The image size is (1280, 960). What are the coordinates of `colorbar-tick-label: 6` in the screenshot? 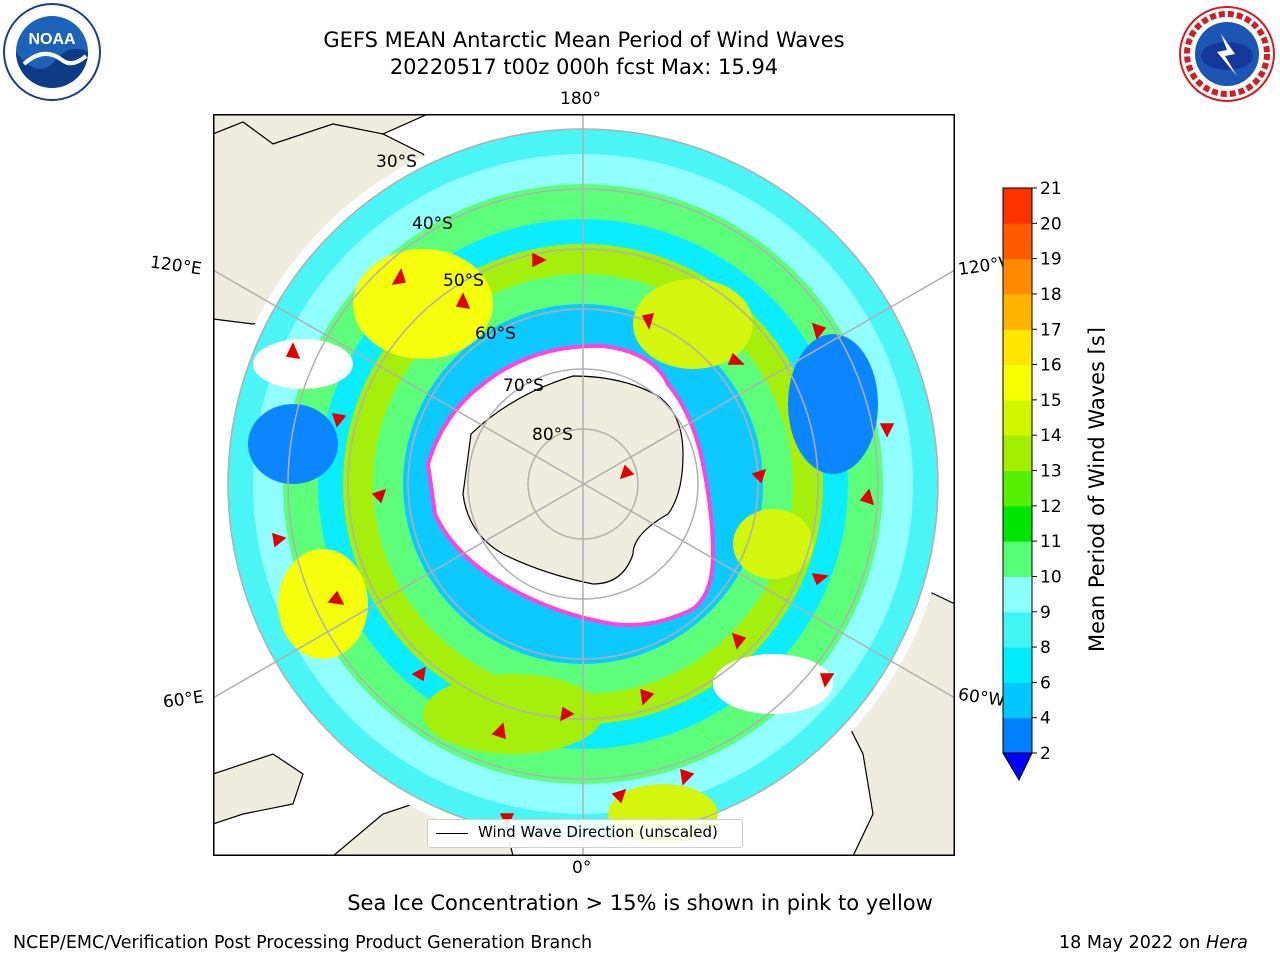 It's located at (1045, 683).